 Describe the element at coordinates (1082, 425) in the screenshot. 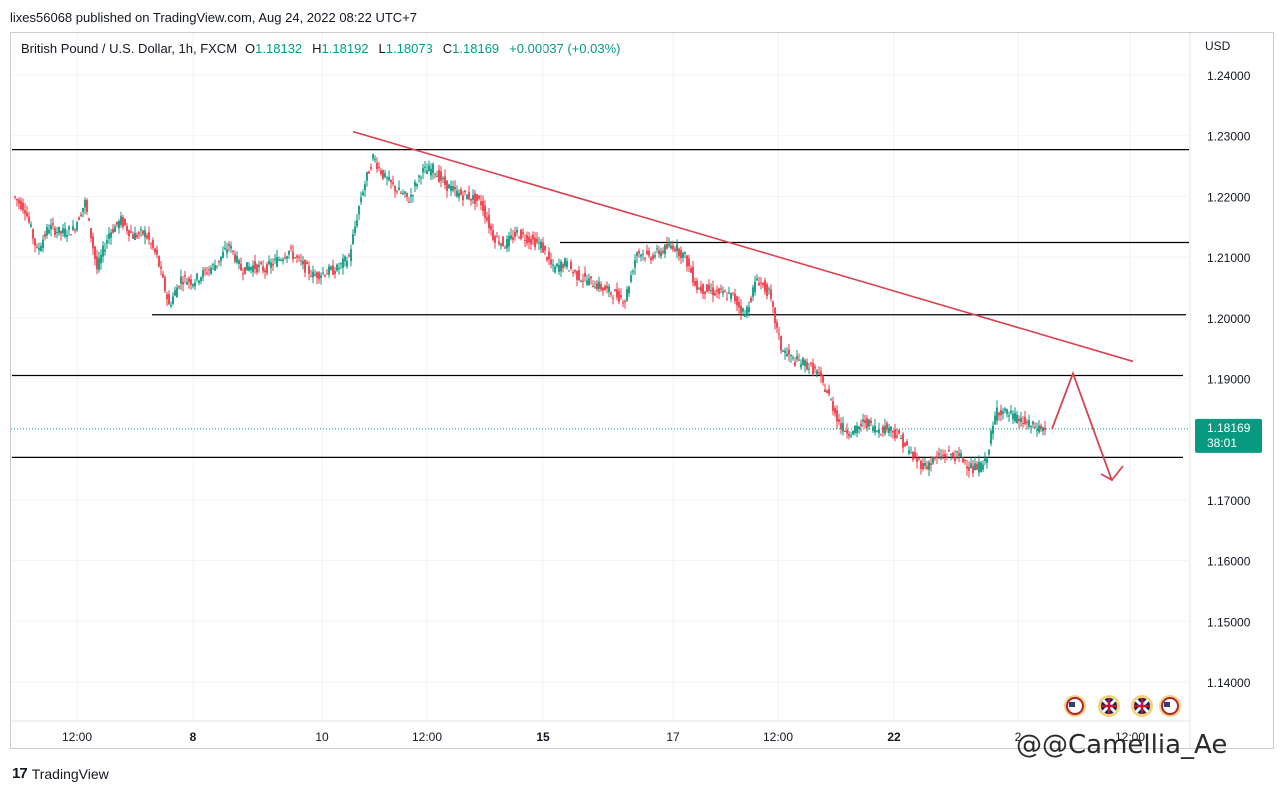

I see `projection-arrow` at that location.